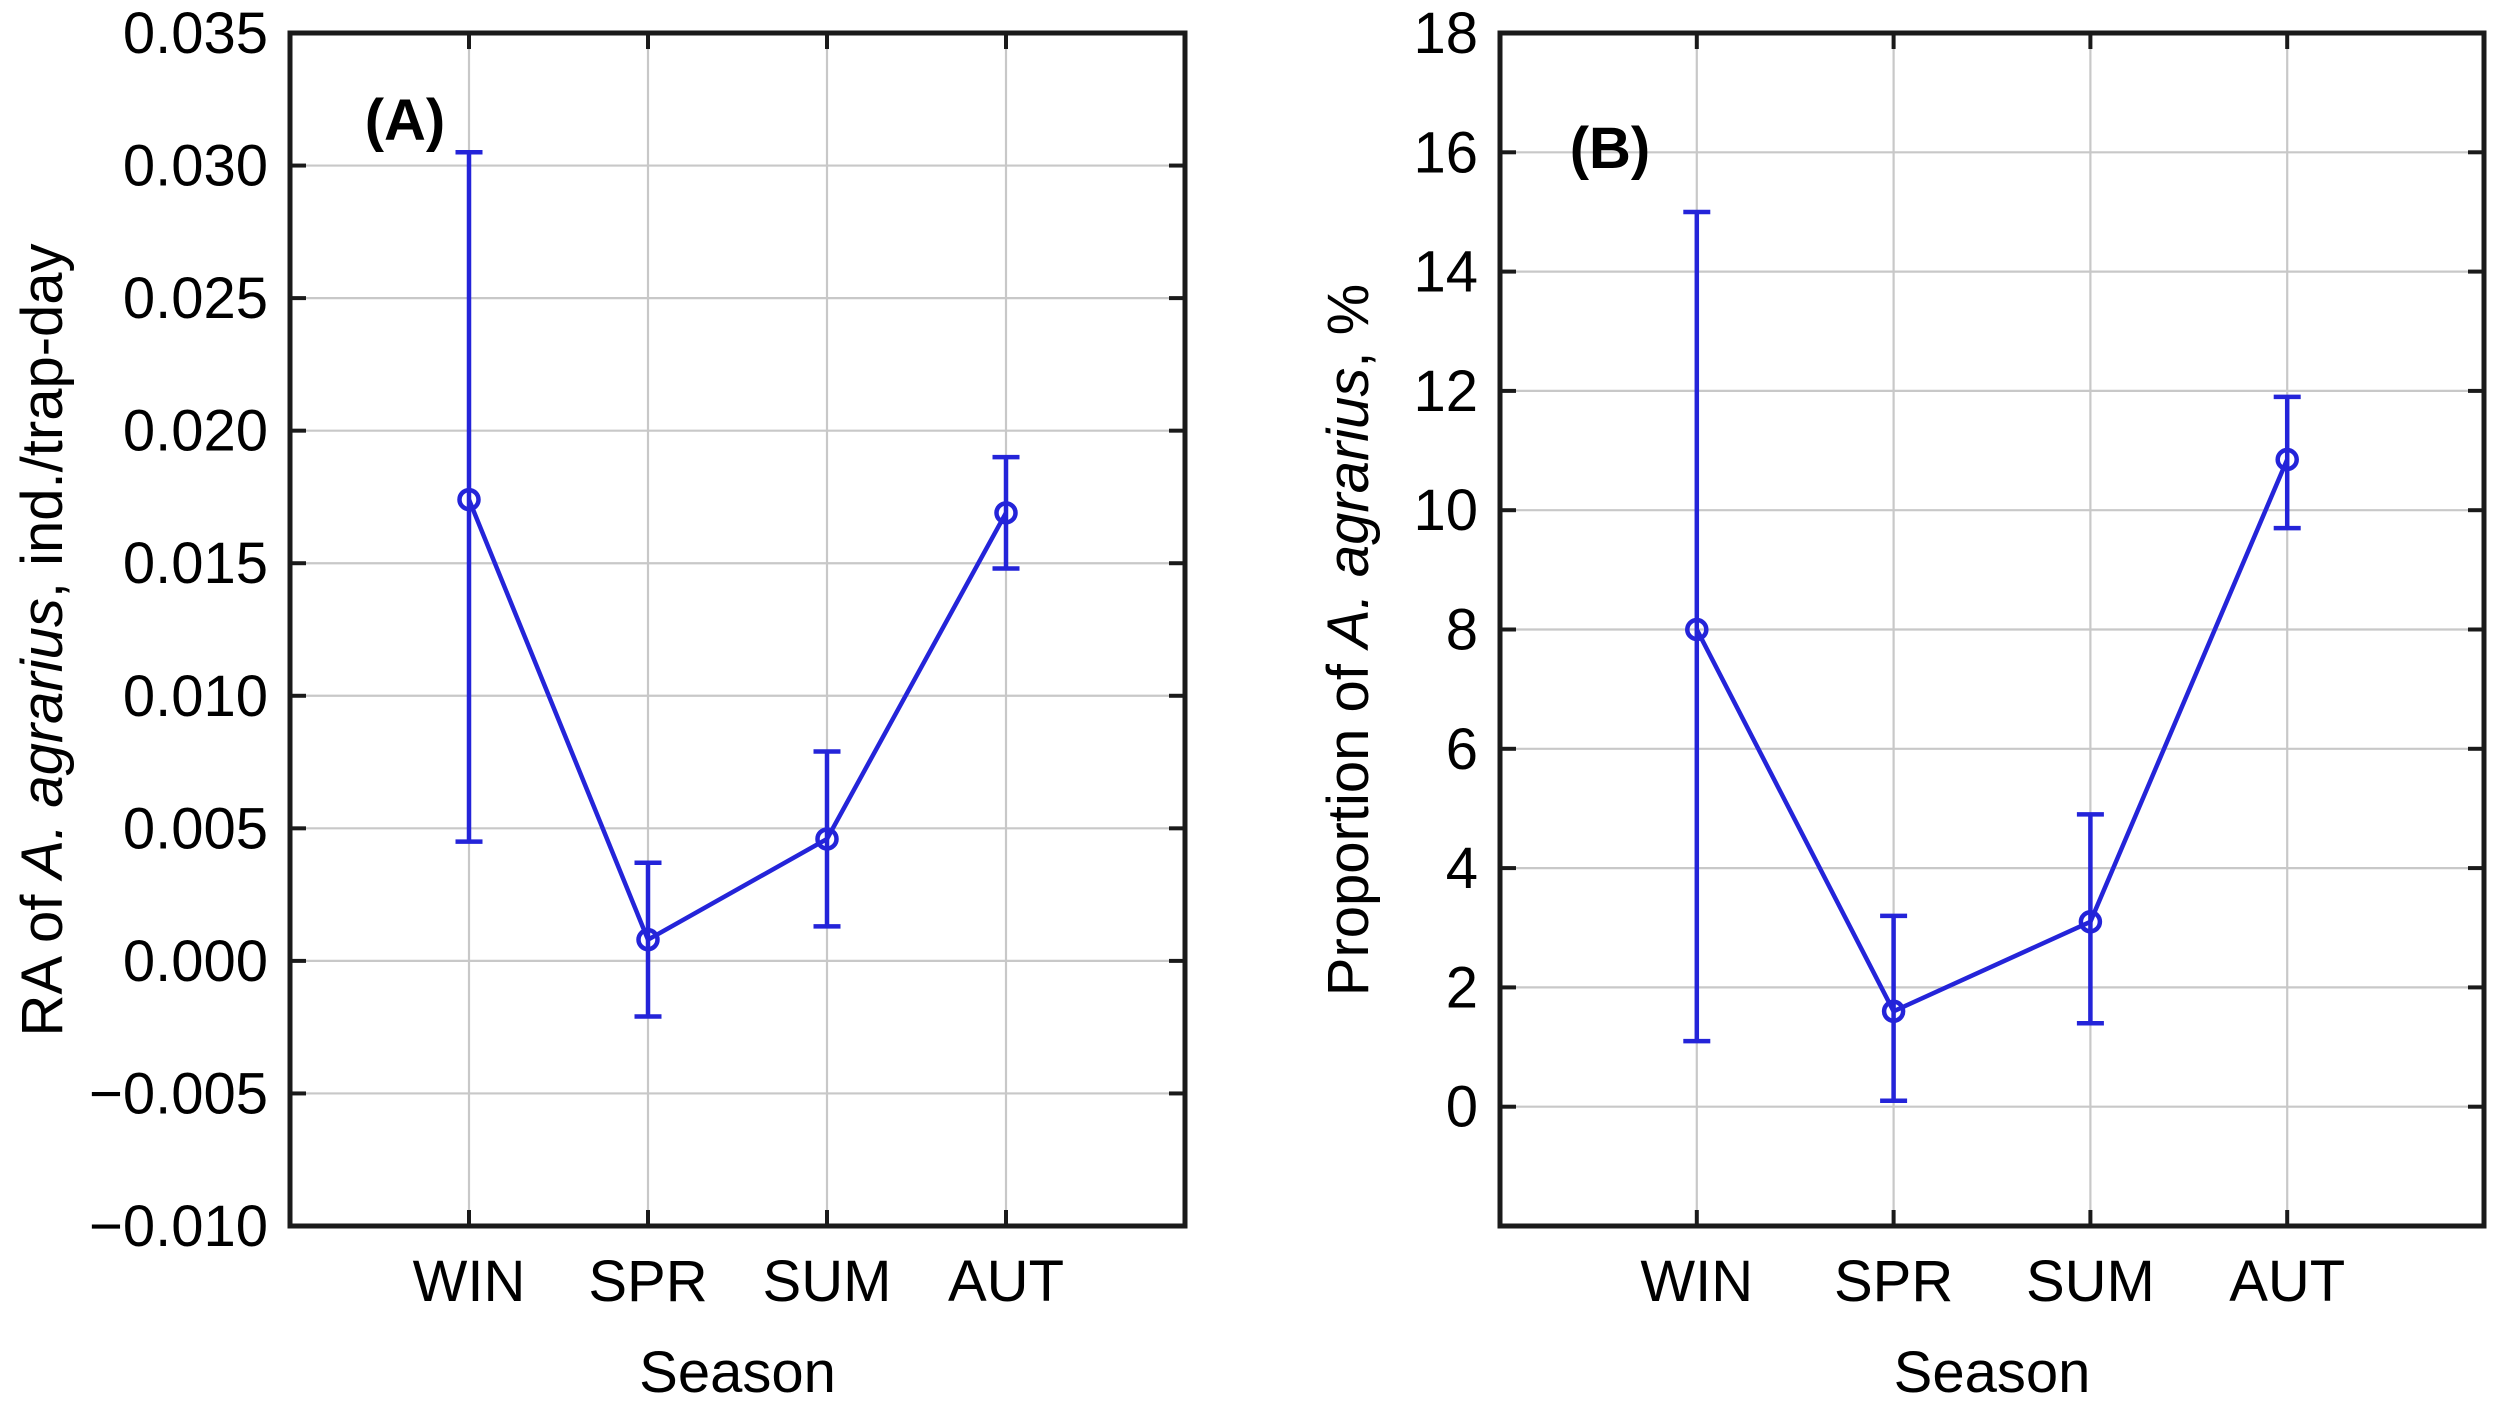 This screenshot has width=2503, height=1421. Describe the element at coordinates (1445, 33) in the screenshot. I see `y-tick-label: 18` at that location.